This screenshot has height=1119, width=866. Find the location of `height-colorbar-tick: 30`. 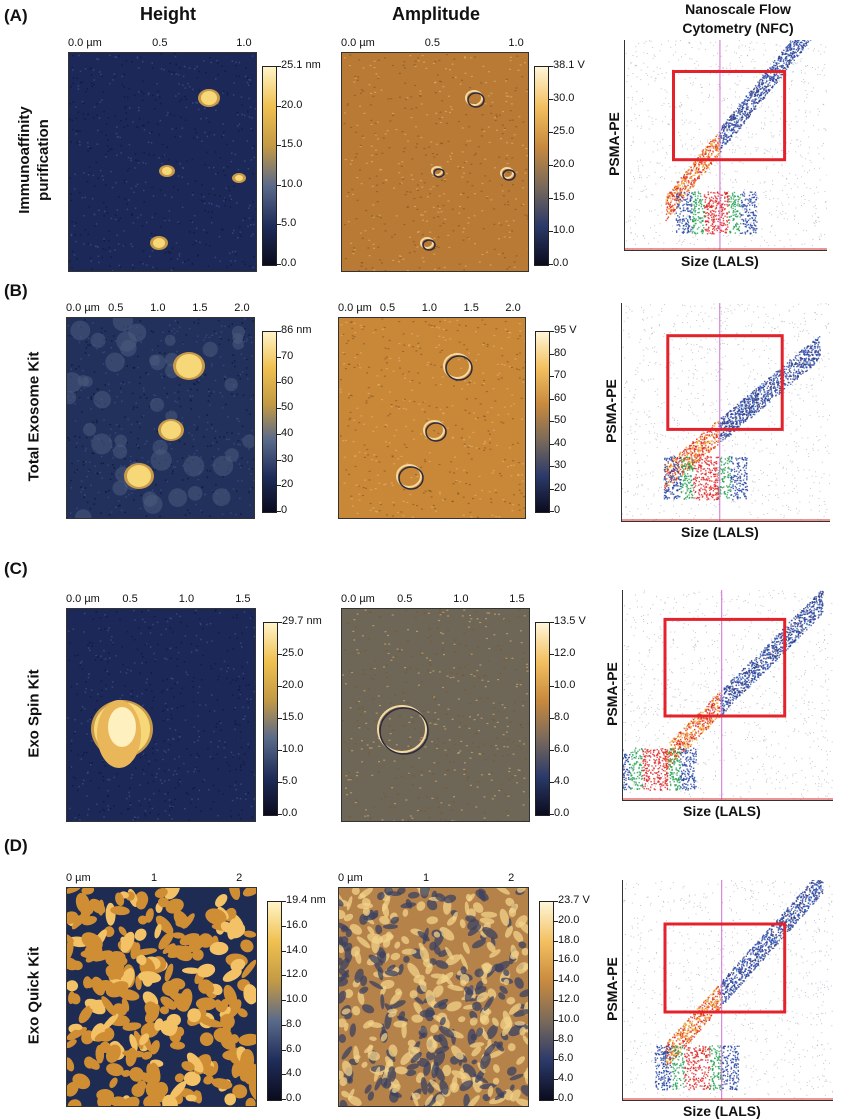

height-colorbar-tick: 30 is located at coordinates (287, 459).